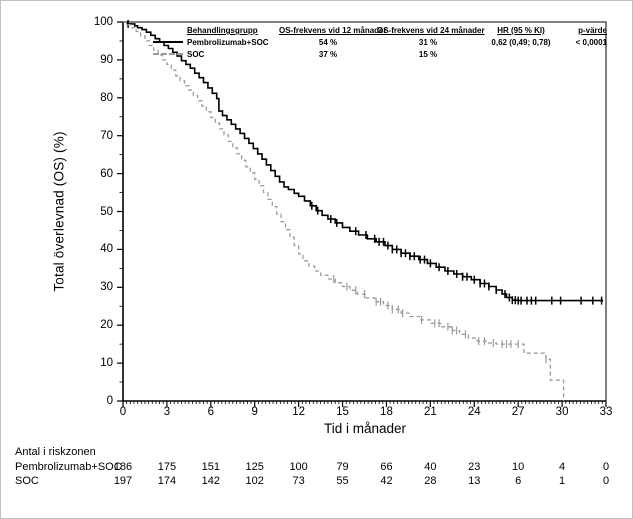 Image resolution: width=633 pixels, height=519 pixels. What do you see at coordinates (430, 467) in the screenshot?
I see `risk-count: 40` at bounding box center [430, 467].